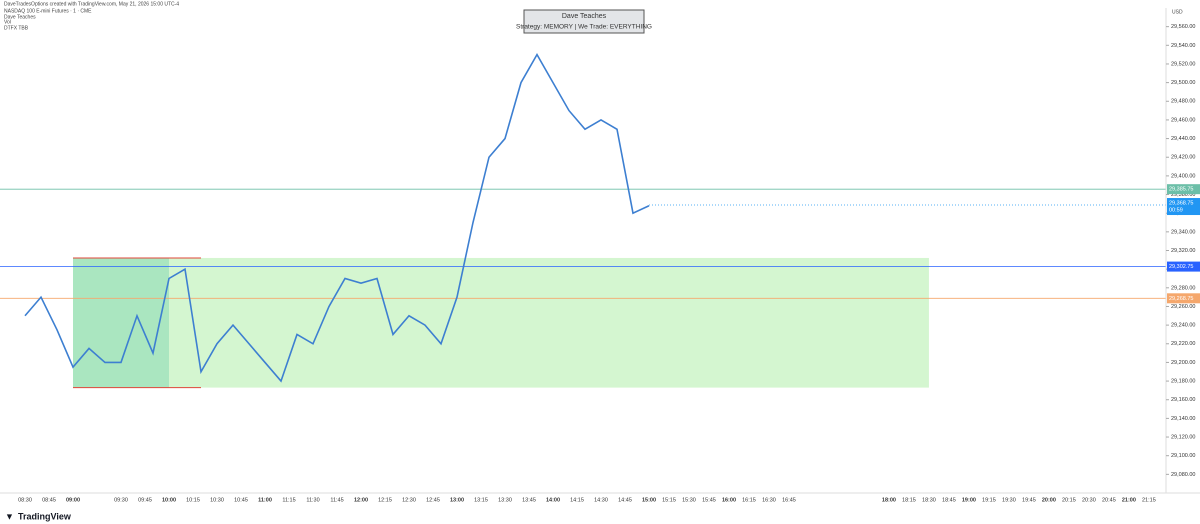  I want to click on x-tick-label: 19:30, so click(1009, 500).